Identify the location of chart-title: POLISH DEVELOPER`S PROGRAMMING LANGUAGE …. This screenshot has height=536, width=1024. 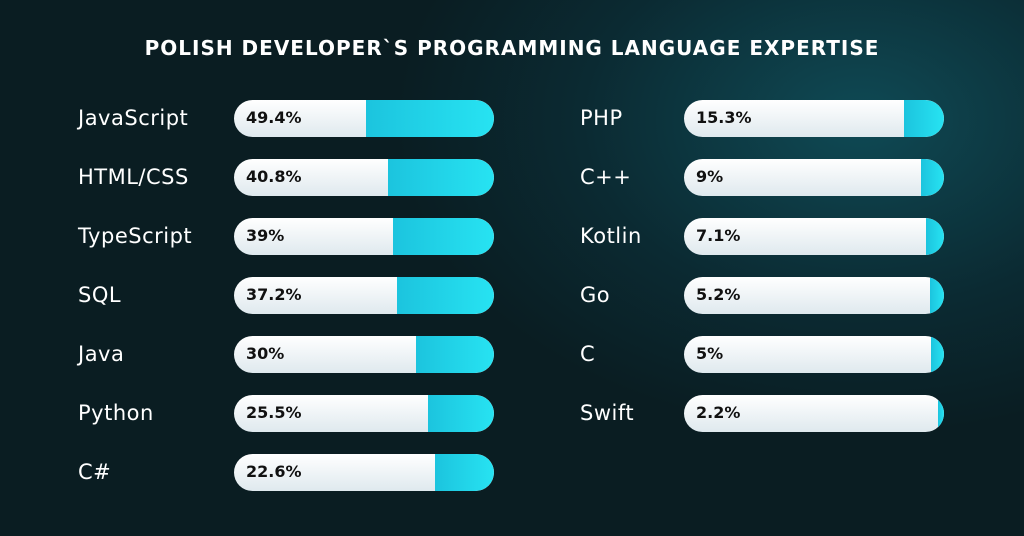
(512, 48).